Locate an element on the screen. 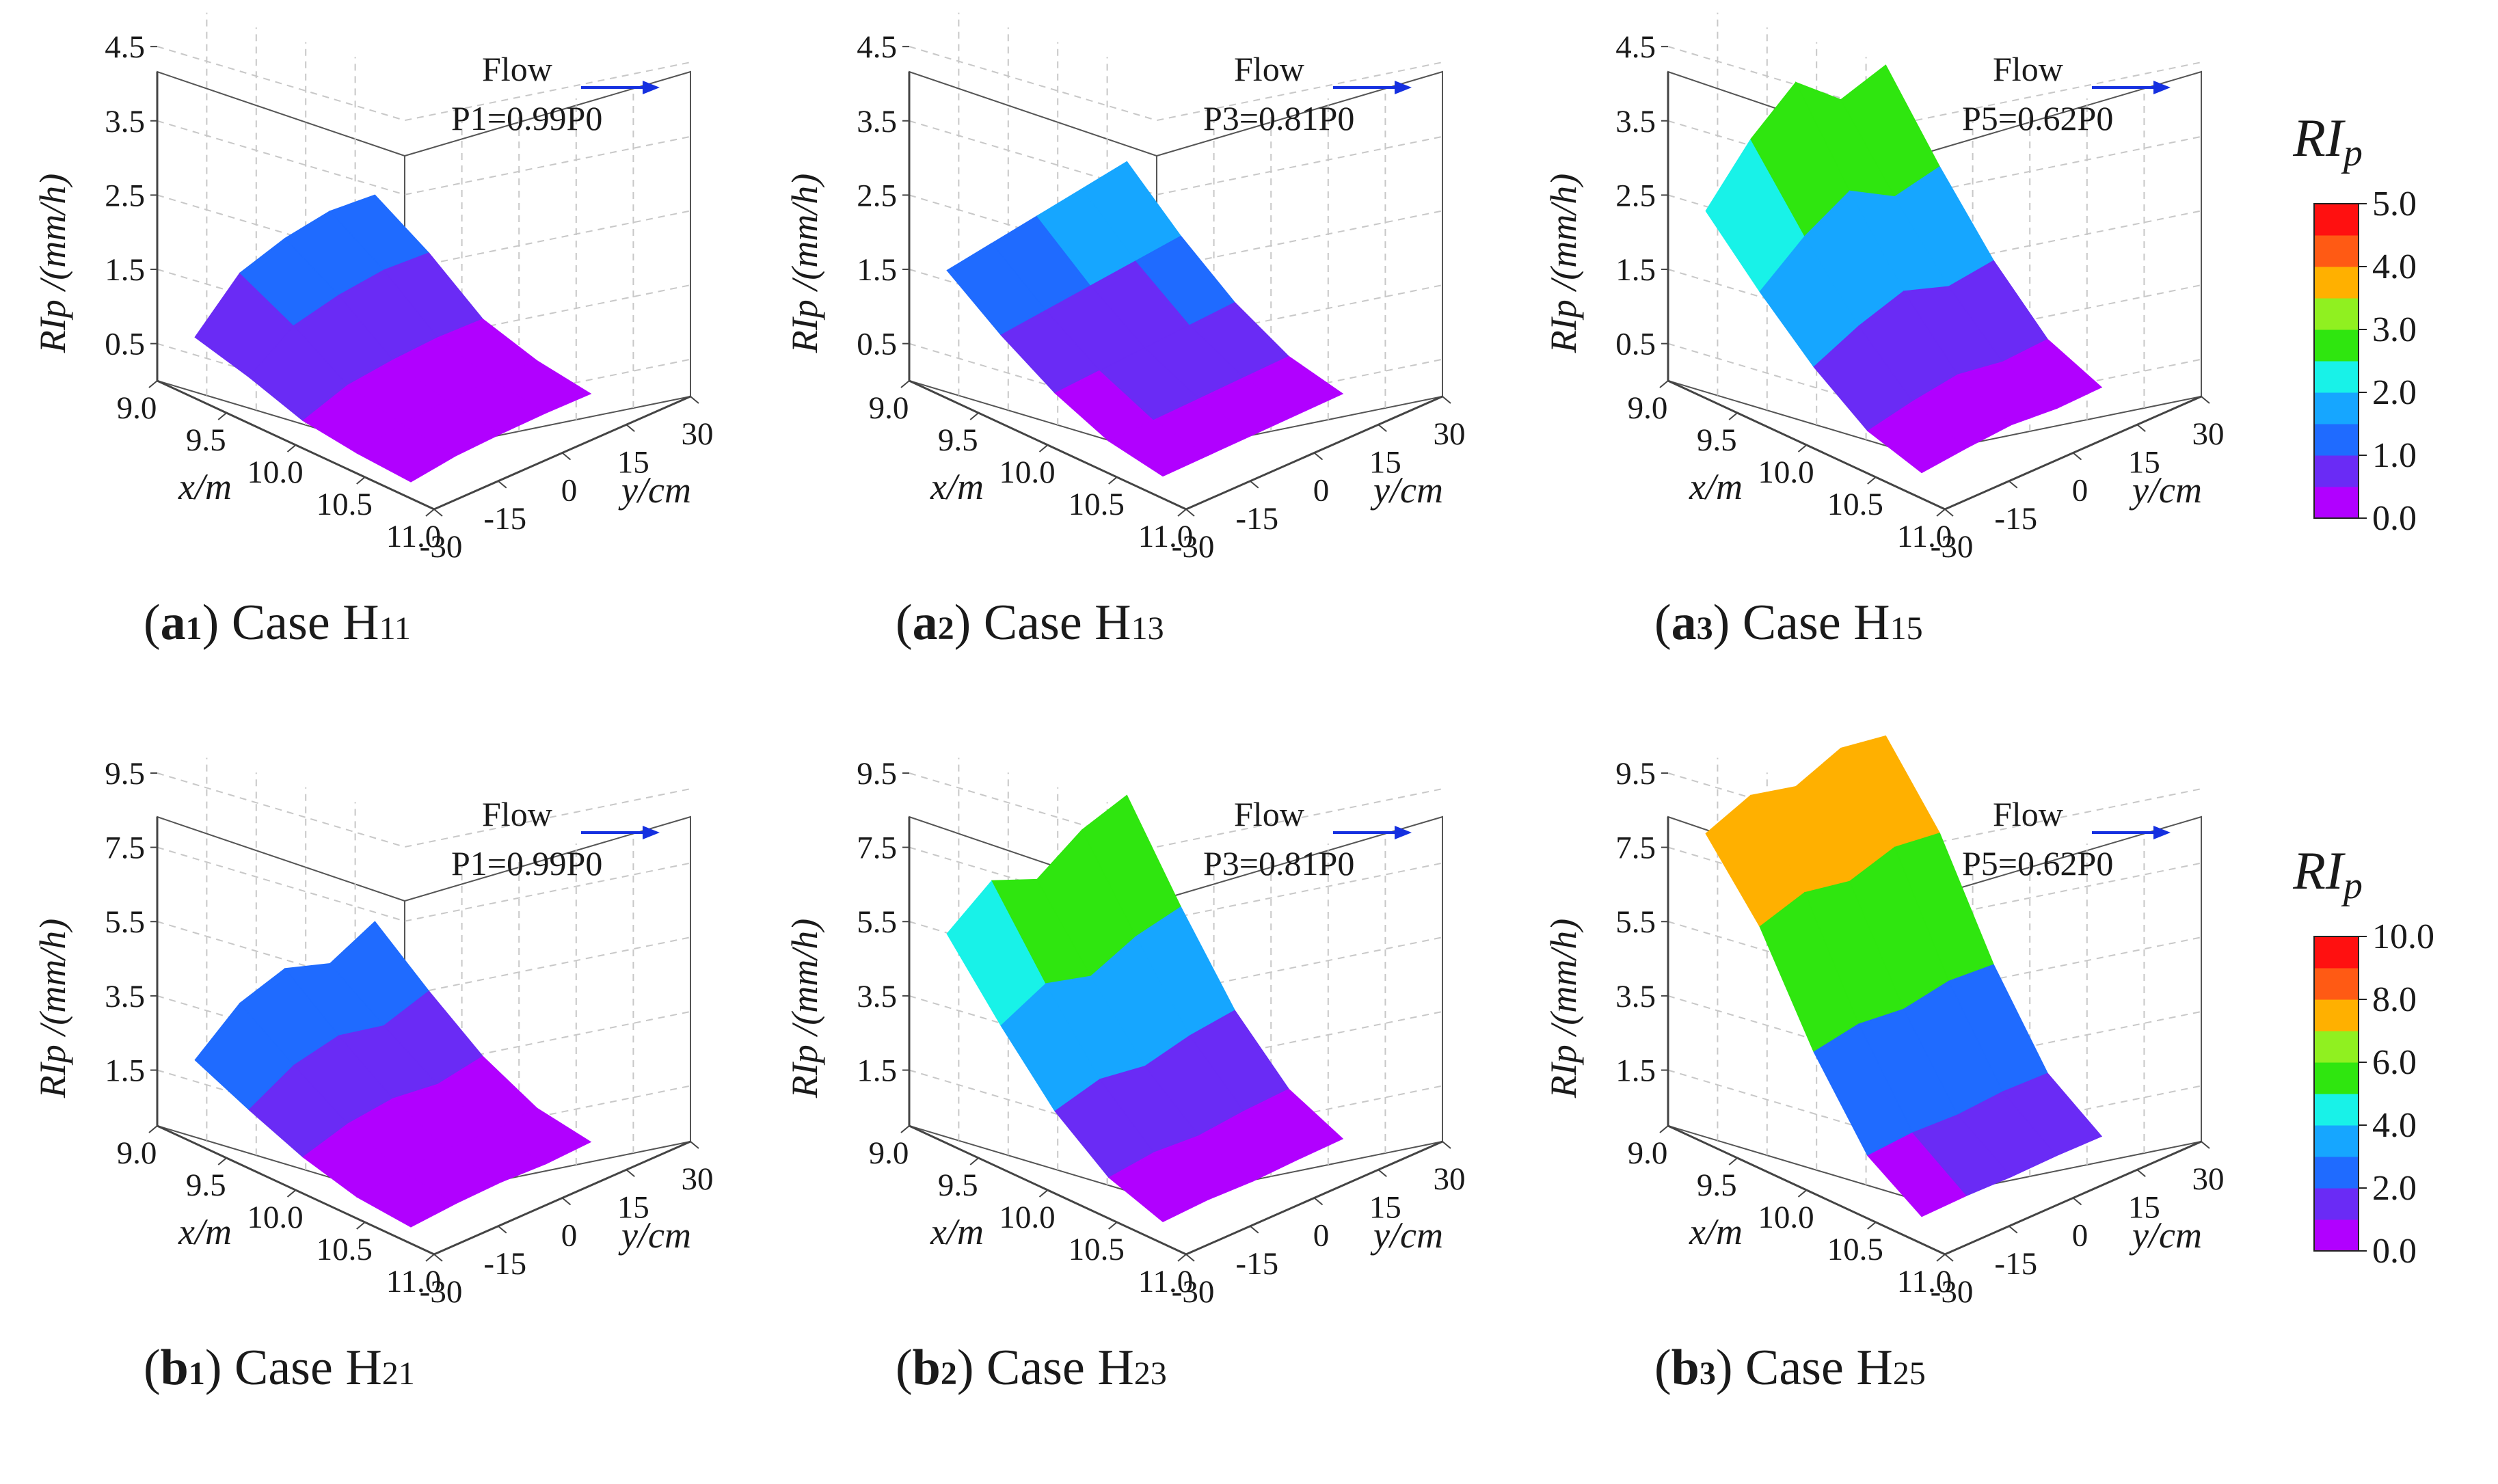 The image size is (2498, 1484). surface is located at coordinates (1145, 319).